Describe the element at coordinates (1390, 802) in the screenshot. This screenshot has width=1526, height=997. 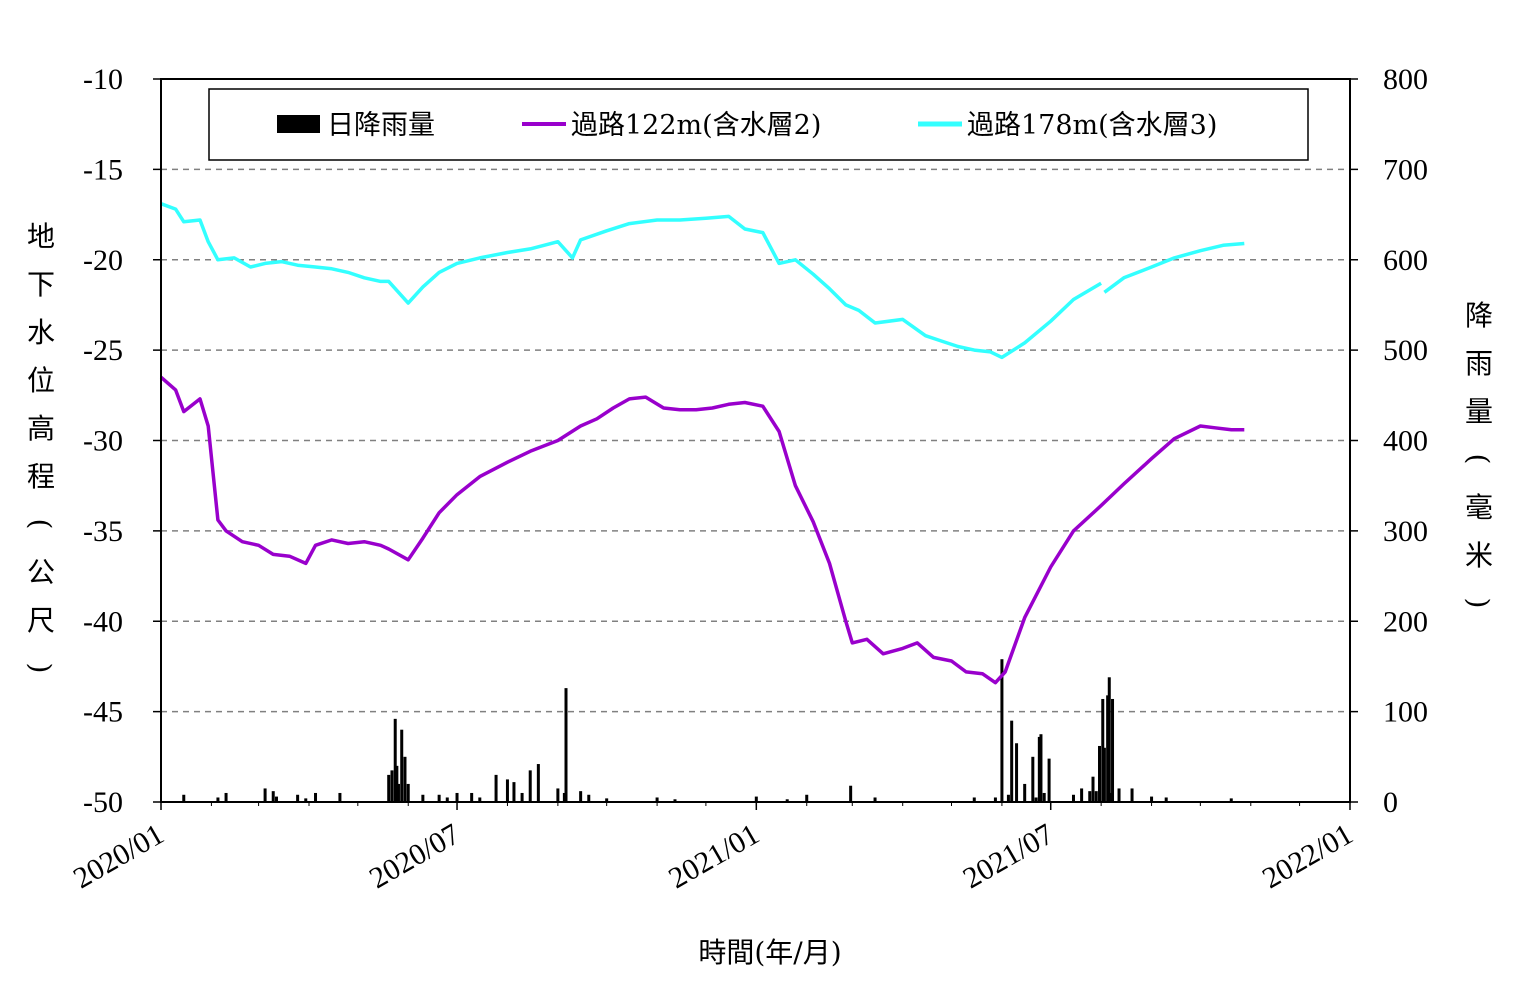
I see `y-right-tick-label: 0` at that location.